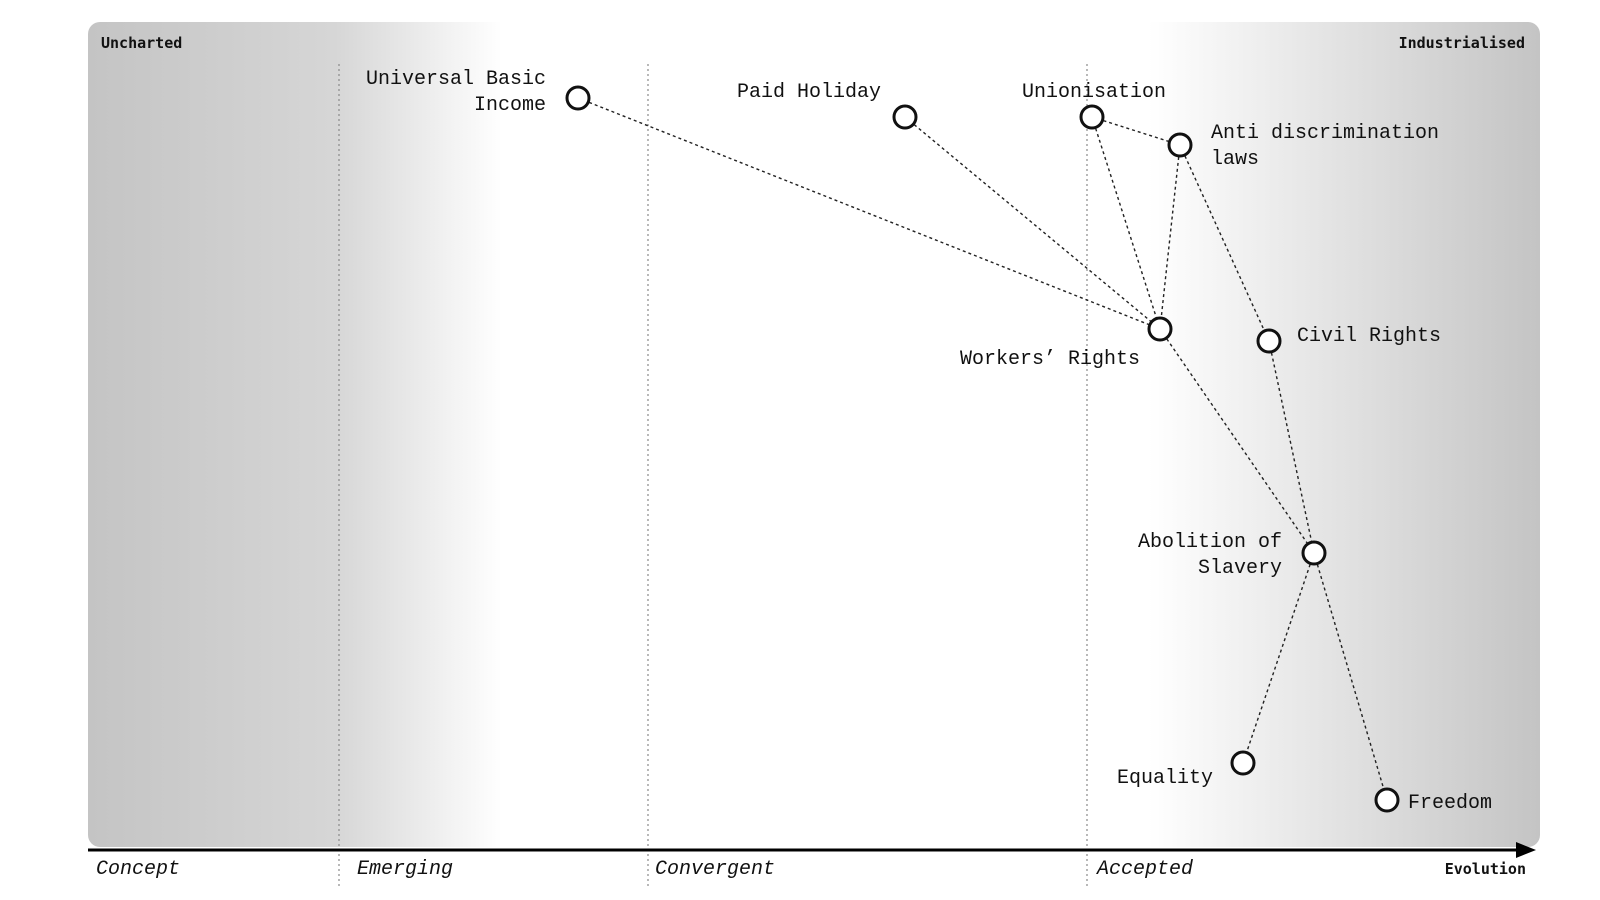 The width and height of the screenshot is (1600, 900). Describe the element at coordinates (1066, 343) in the screenshot. I see `component-workers-rights: Workers’ Rights` at that location.